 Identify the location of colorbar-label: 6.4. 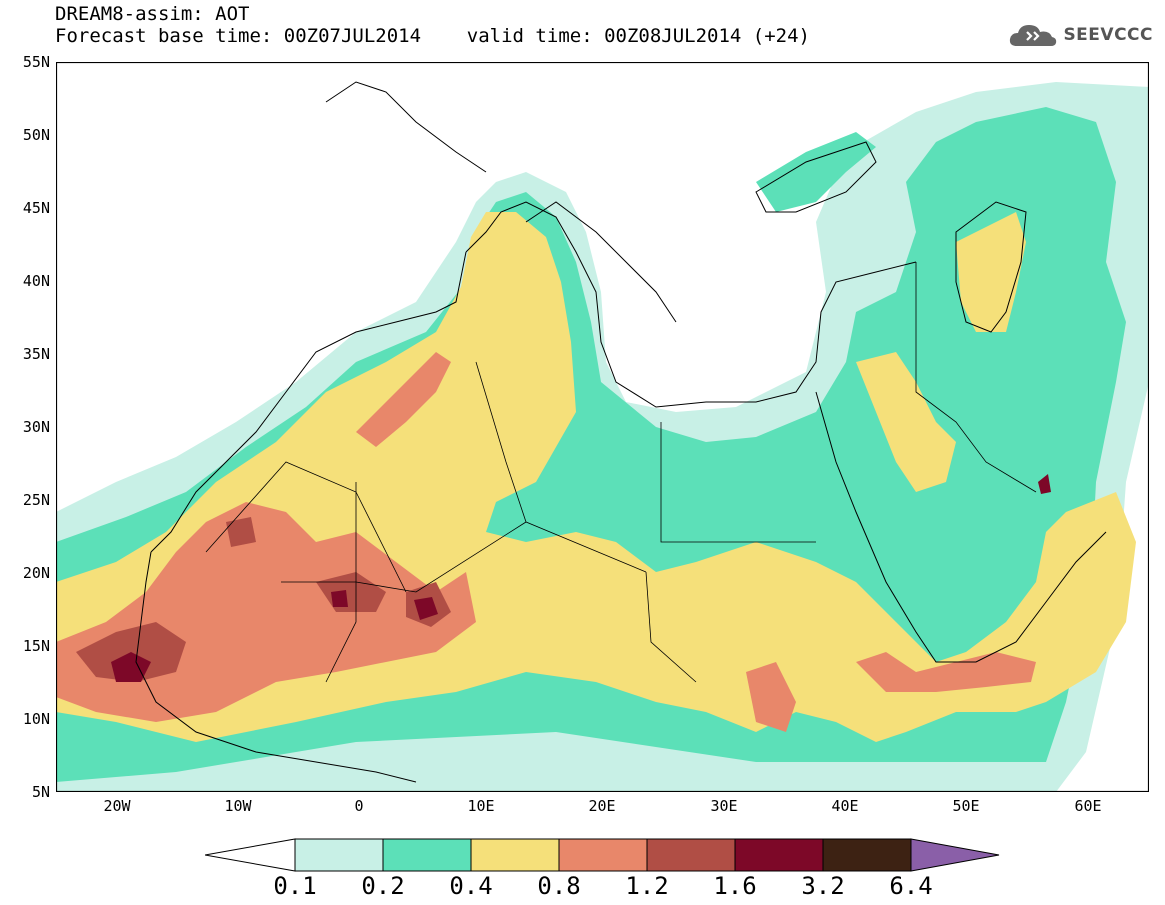
(911, 886).